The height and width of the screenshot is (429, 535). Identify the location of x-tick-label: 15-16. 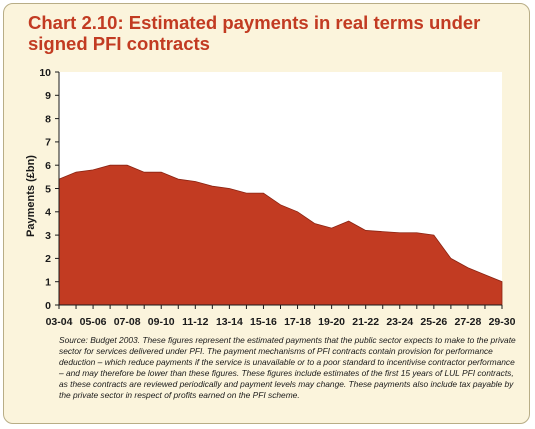
(263, 322).